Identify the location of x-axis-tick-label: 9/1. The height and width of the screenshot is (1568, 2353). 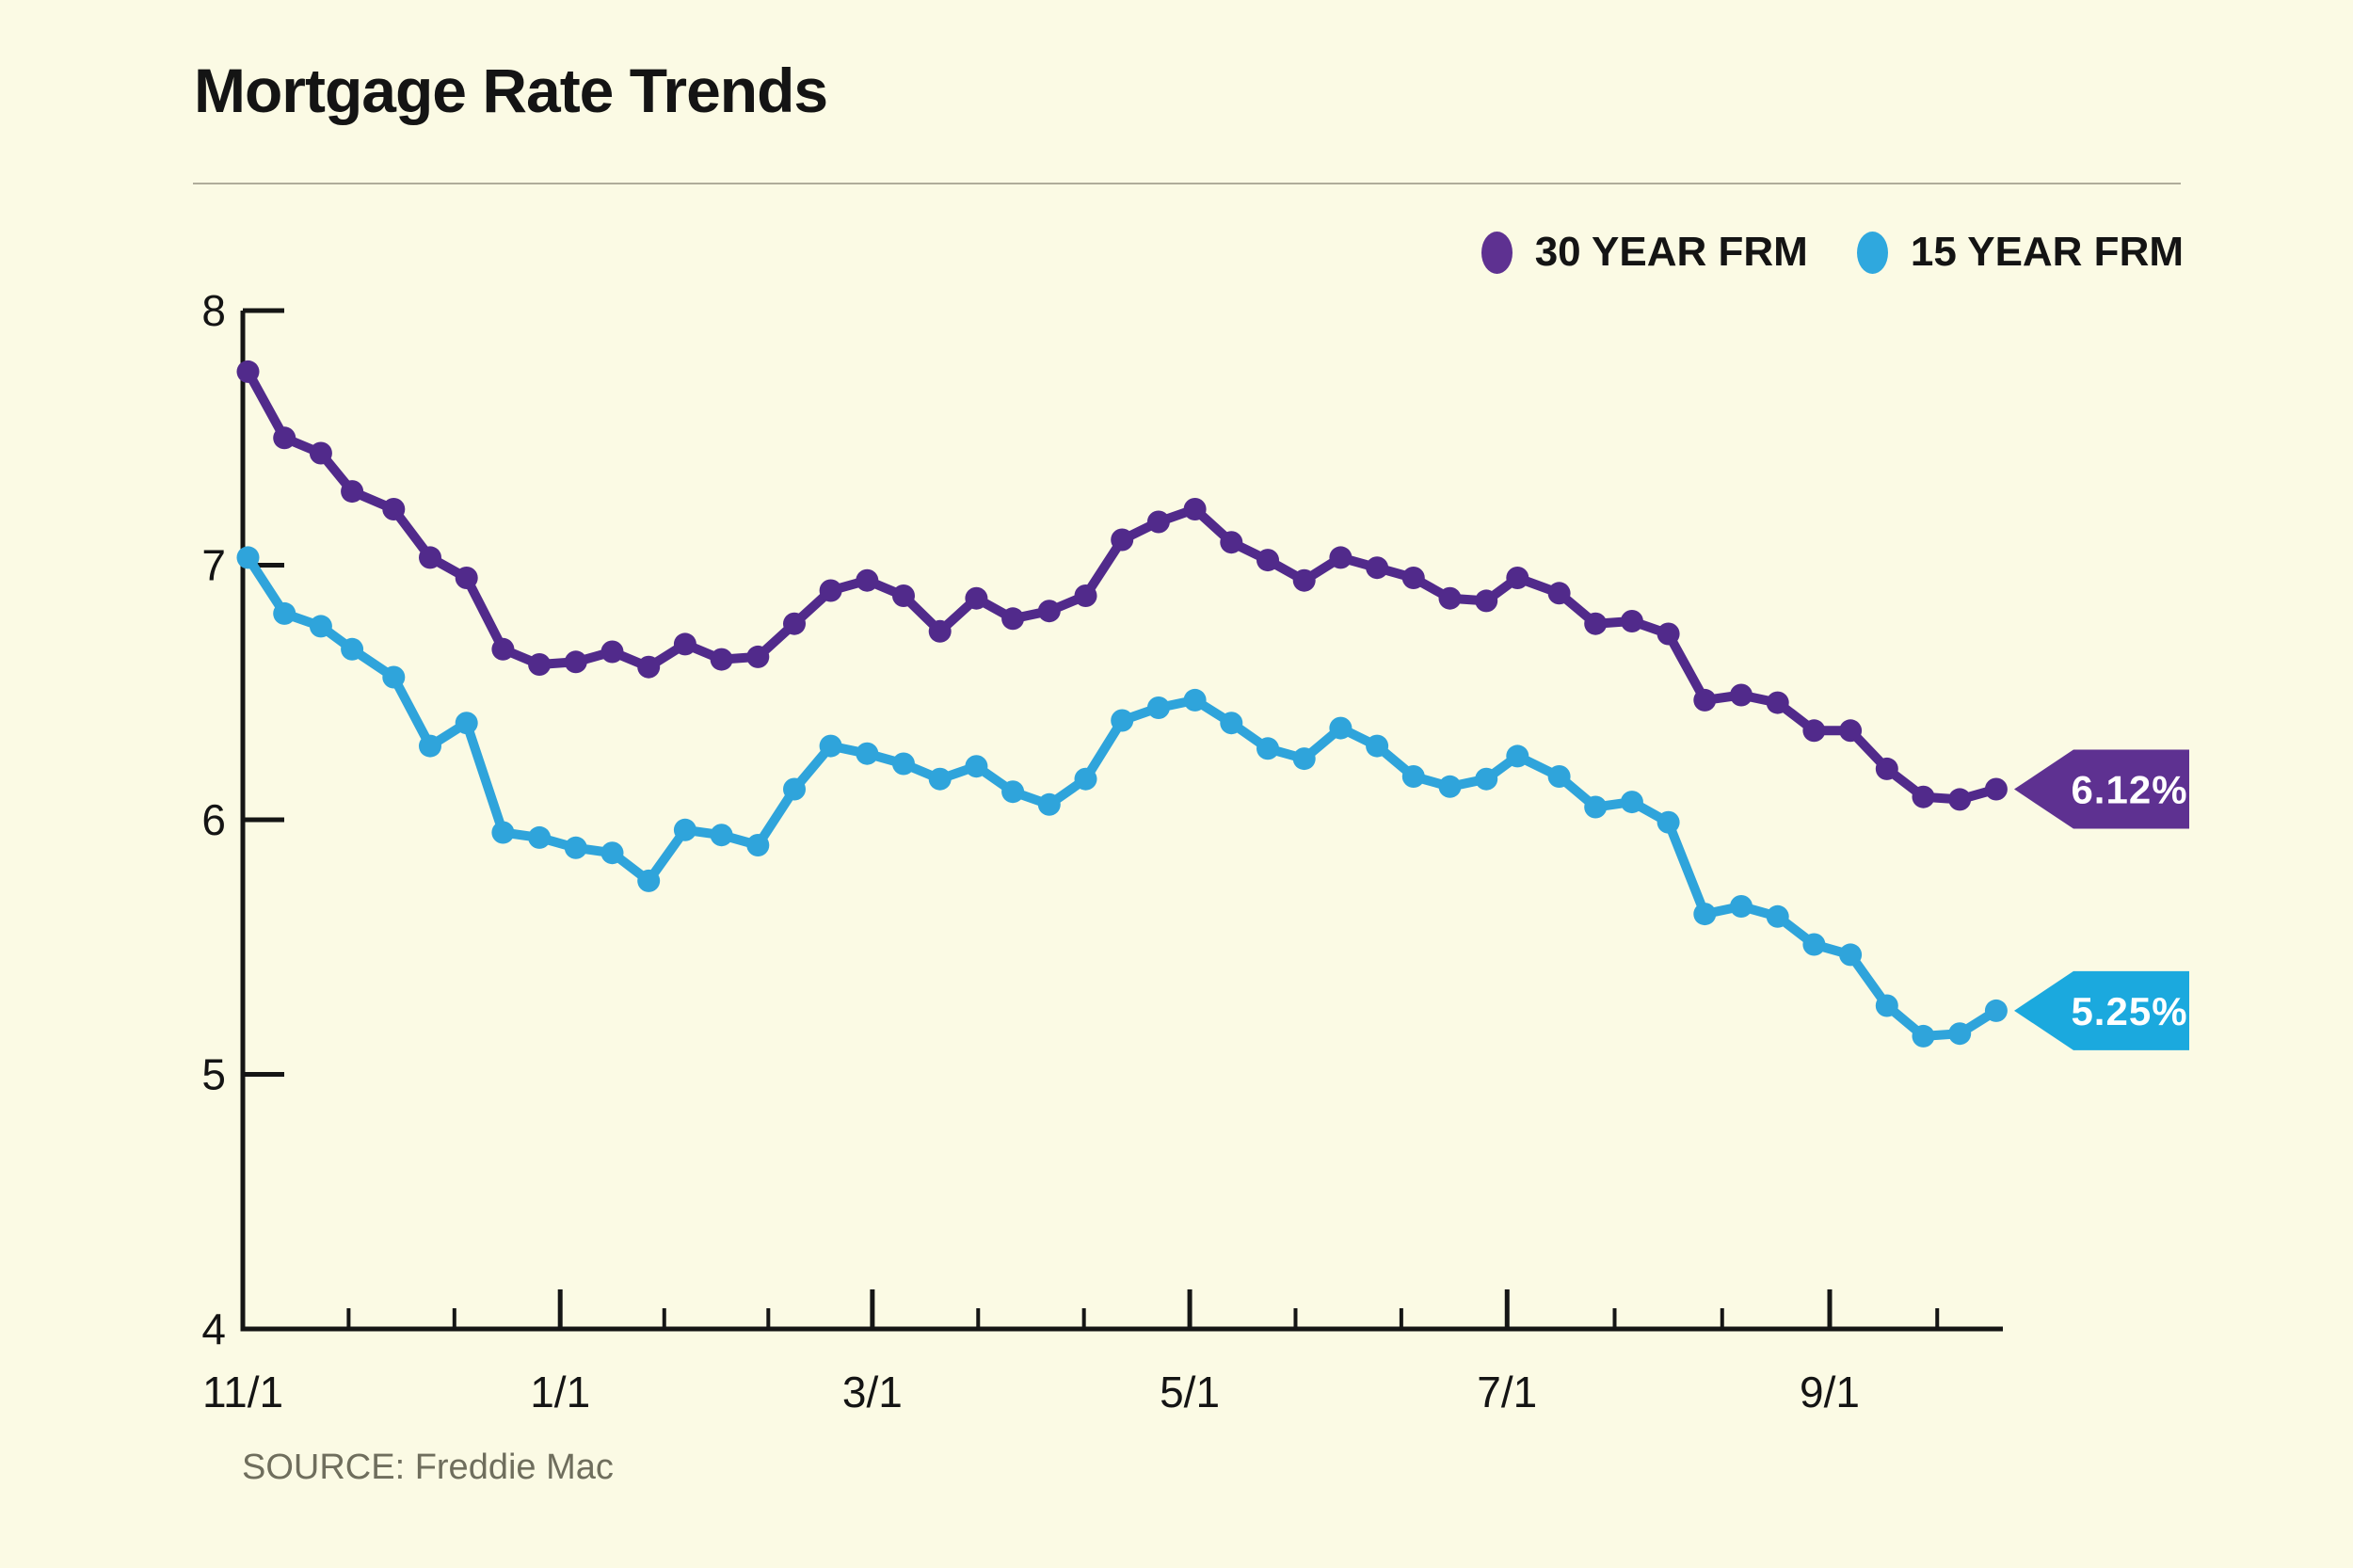
(1830, 1392).